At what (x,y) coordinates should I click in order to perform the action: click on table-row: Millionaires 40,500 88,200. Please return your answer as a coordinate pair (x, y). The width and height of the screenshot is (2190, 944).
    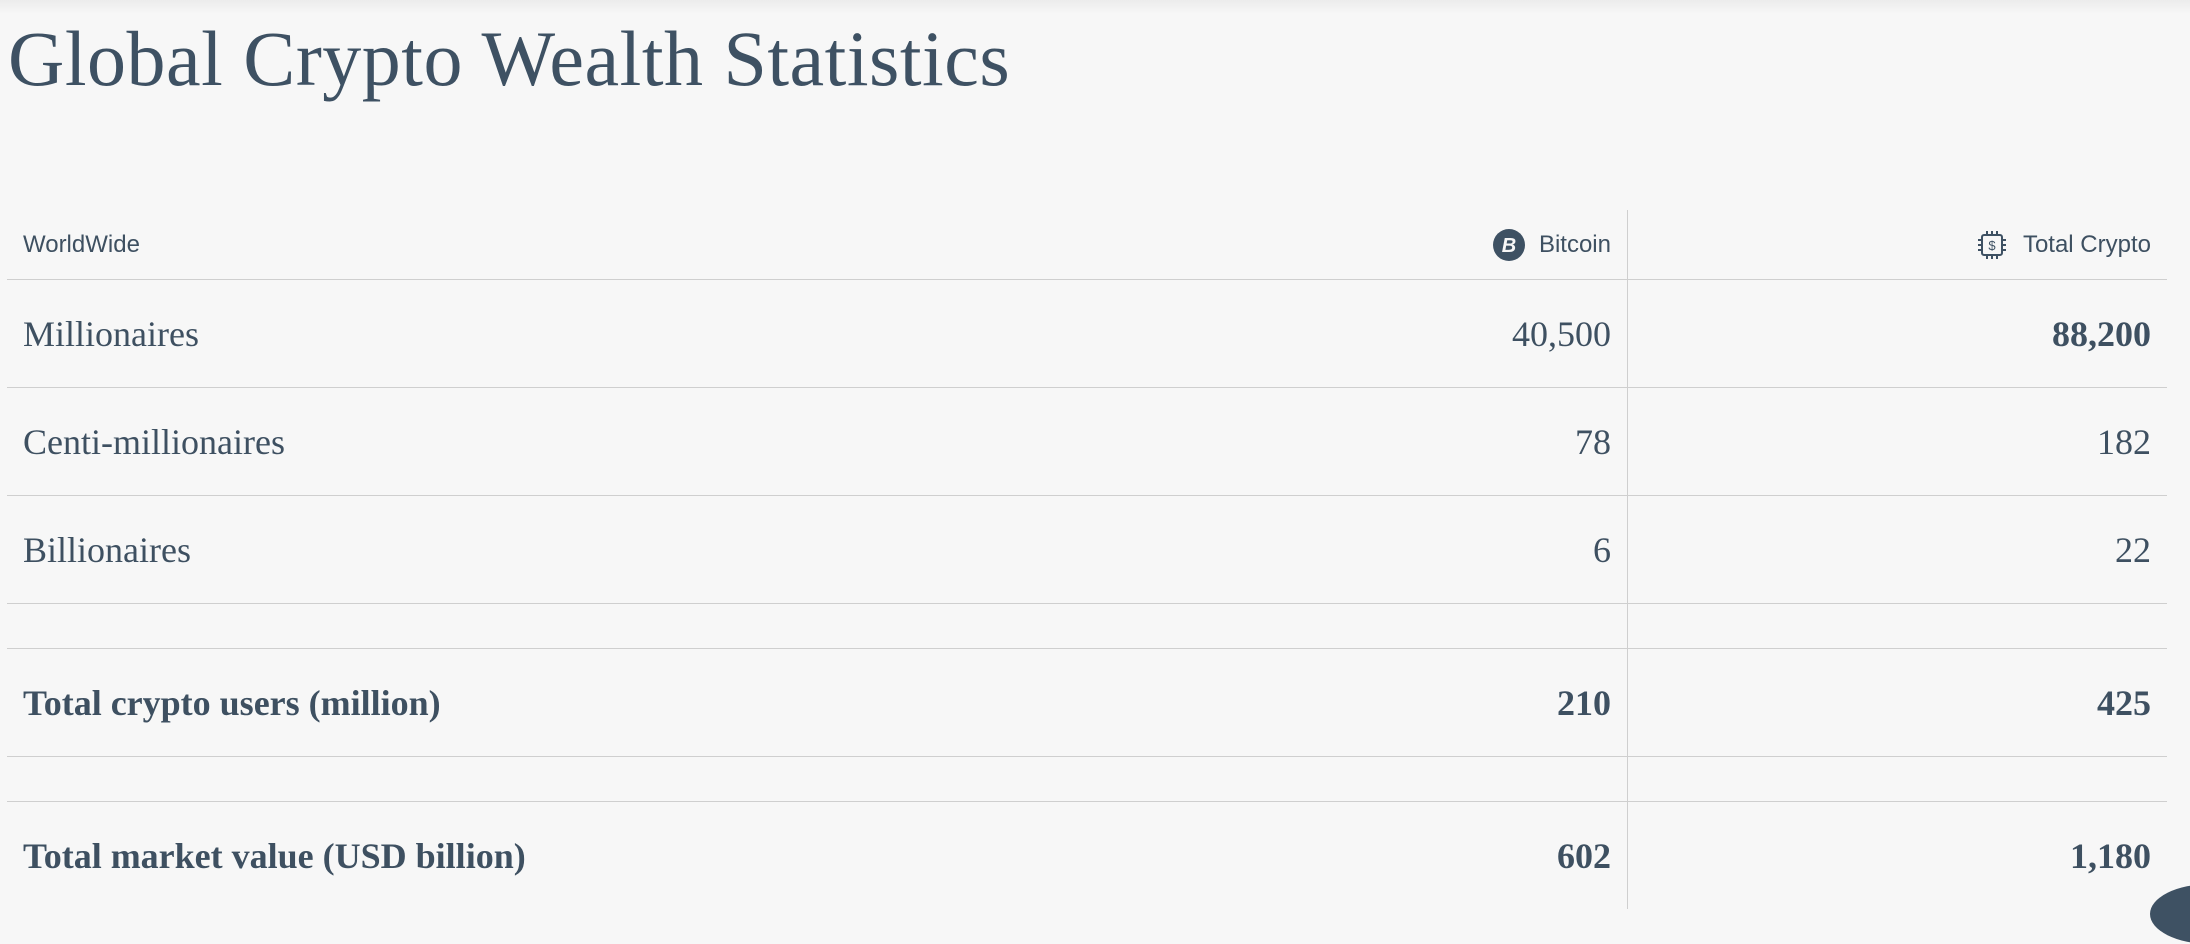
    Looking at the image, I should click on (1087, 333).